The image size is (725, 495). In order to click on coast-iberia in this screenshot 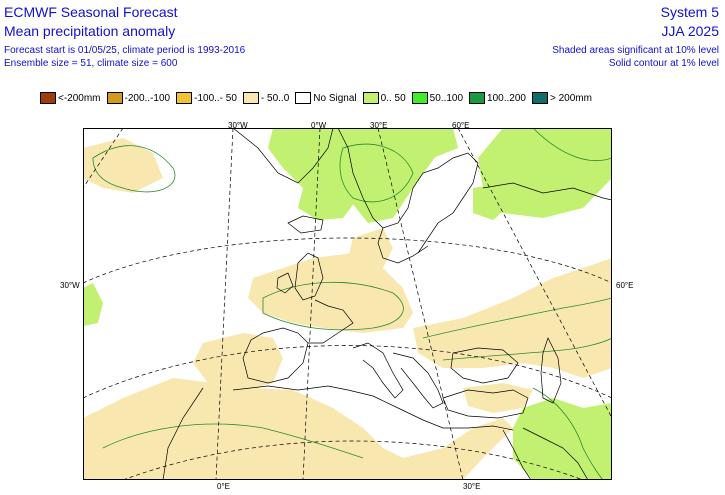, I will do `click(275, 355)`.